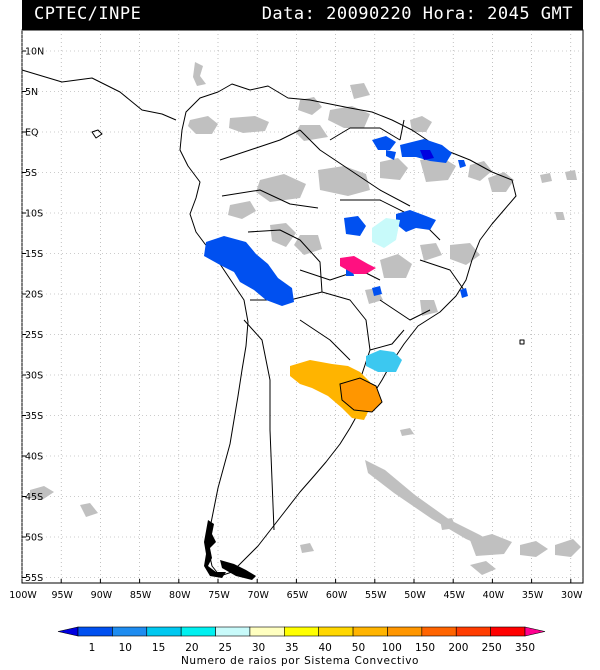  What do you see at coordinates (494, 595) in the screenshot?
I see `lon-label: 40W` at bounding box center [494, 595].